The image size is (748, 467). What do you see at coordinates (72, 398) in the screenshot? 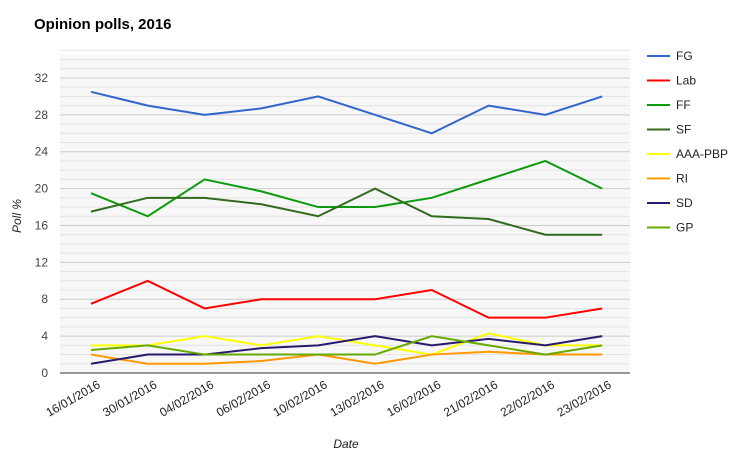
I see `x-tick-label: 16/01/2016` at bounding box center [72, 398].